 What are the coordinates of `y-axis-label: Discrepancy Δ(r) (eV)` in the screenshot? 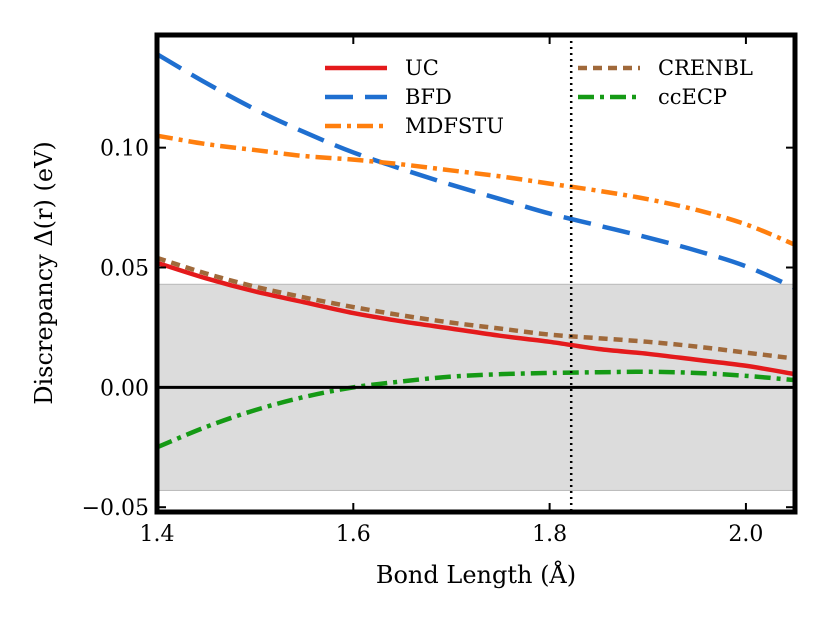 It's located at (44, 273).